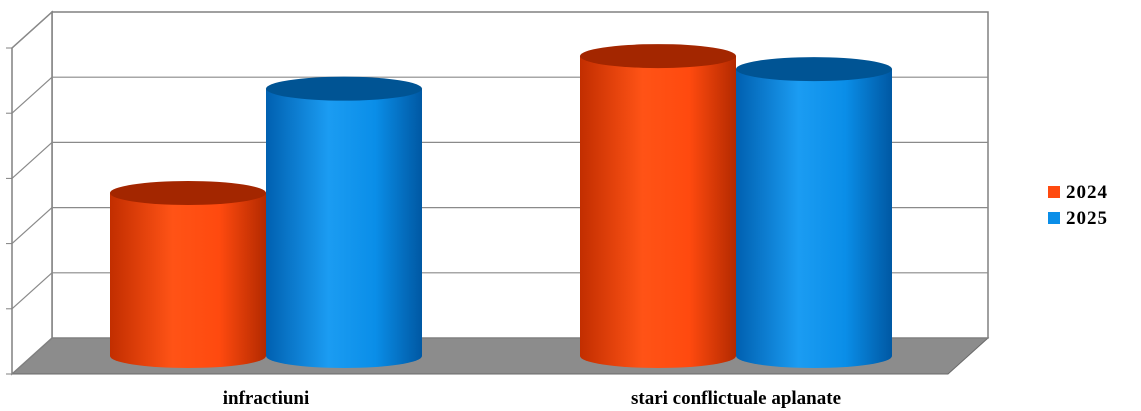 The width and height of the screenshot is (1141, 411). Describe the element at coordinates (1078, 205) in the screenshot. I see `legend: 2024 2025` at that location.